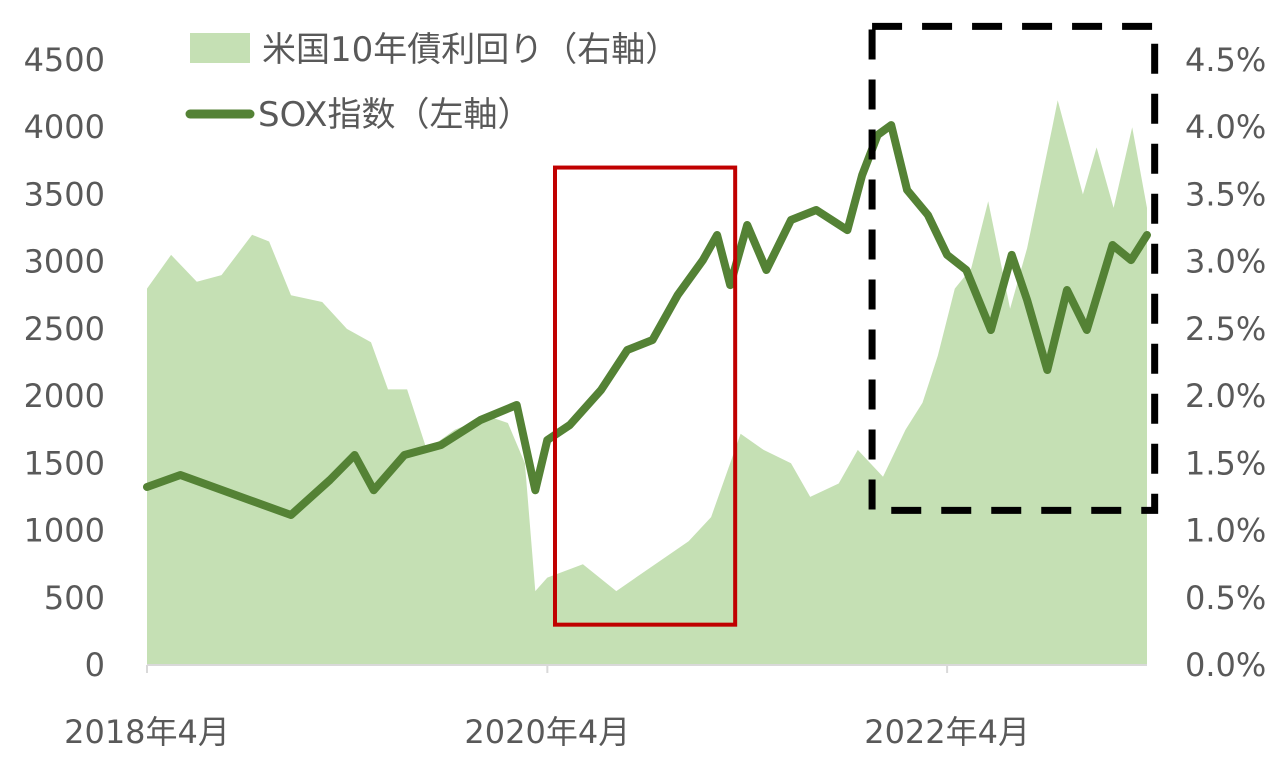 This screenshot has height=765, width=1280. What do you see at coordinates (74, 598) in the screenshot?
I see `left-tick-label: 500` at bounding box center [74, 598].